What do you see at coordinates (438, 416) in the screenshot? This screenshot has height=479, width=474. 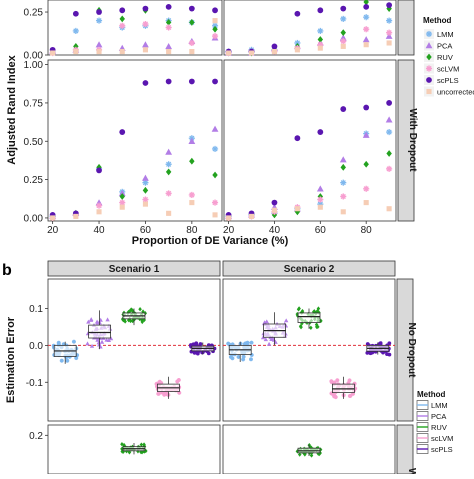 I see `legend-b-label-PCA: PCA` at bounding box center [438, 416].